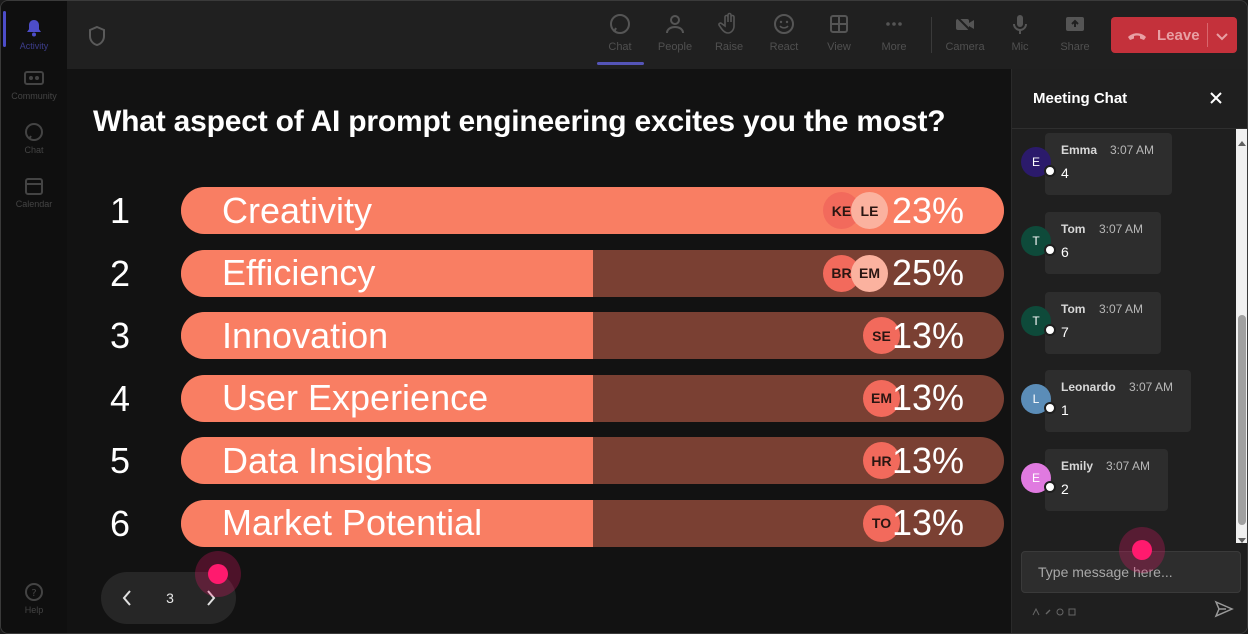 The width and height of the screenshot is (1248, 634). What do you see at coordinates (120, 210) in the screenshot?
I see `poll-option-rank: 1` at bounding box center [120, 210].